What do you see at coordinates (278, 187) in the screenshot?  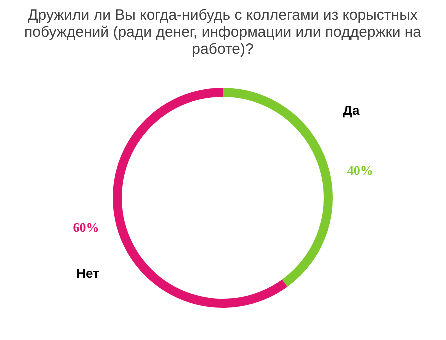 I see `donut-slice` at bounding box center [278, 187].